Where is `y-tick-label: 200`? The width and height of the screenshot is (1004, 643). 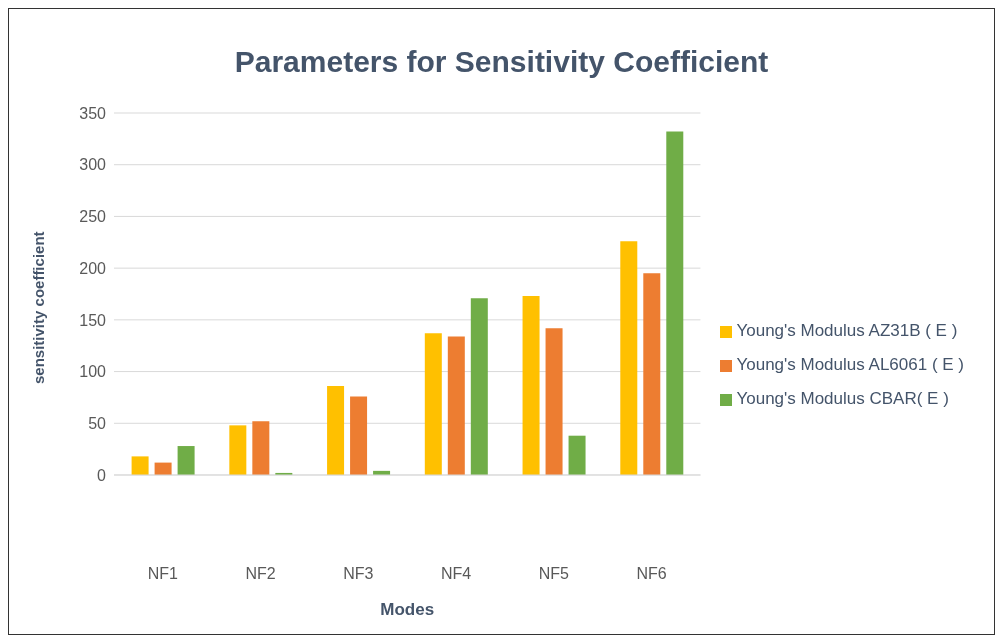 y-tick-label: 200 is located at coordinates (93, 268).